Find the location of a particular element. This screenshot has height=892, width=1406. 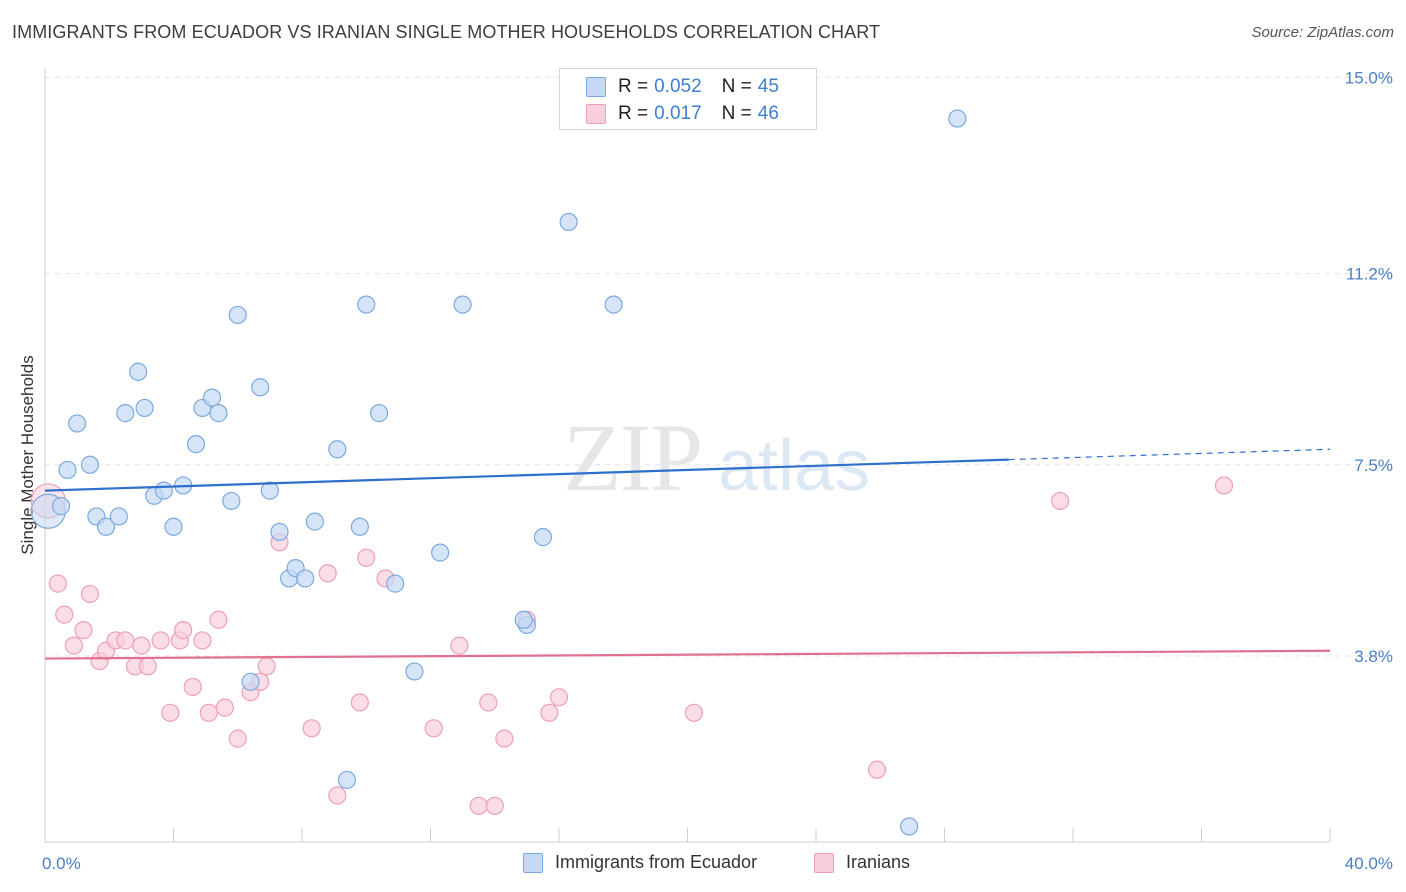

legend-row-iranians: R = 0.017 N = 46 is located at coordinates (682, 114).